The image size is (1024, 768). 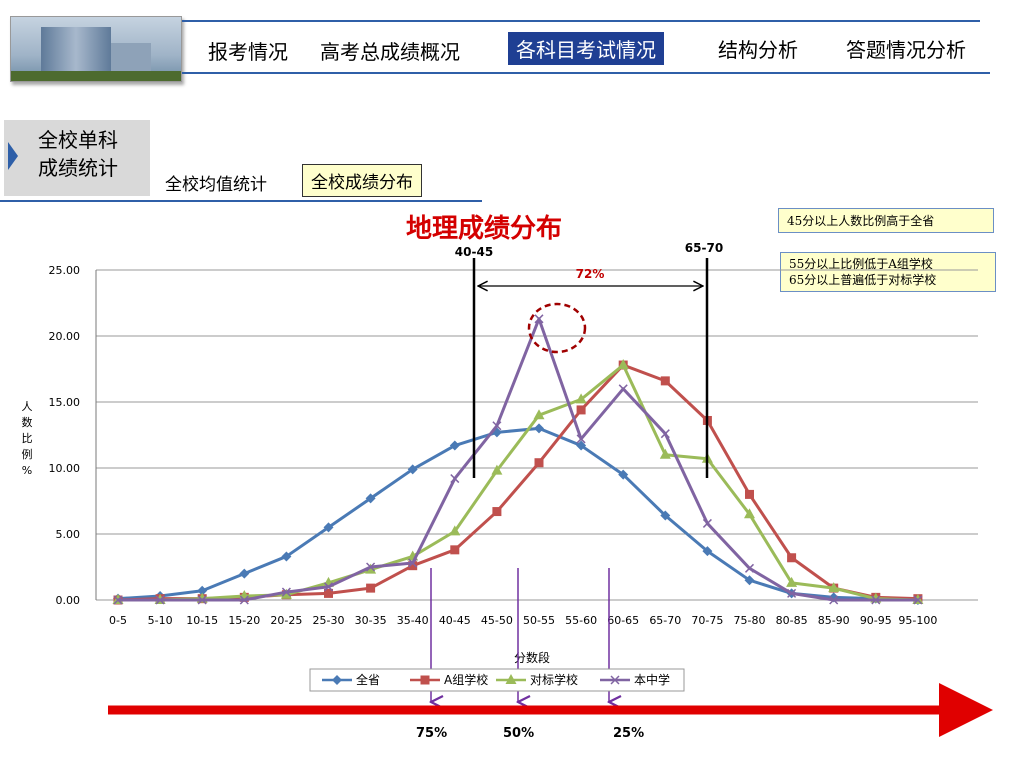 I want to click on x-tick-label: 85-90, so click(x=834, y=620).